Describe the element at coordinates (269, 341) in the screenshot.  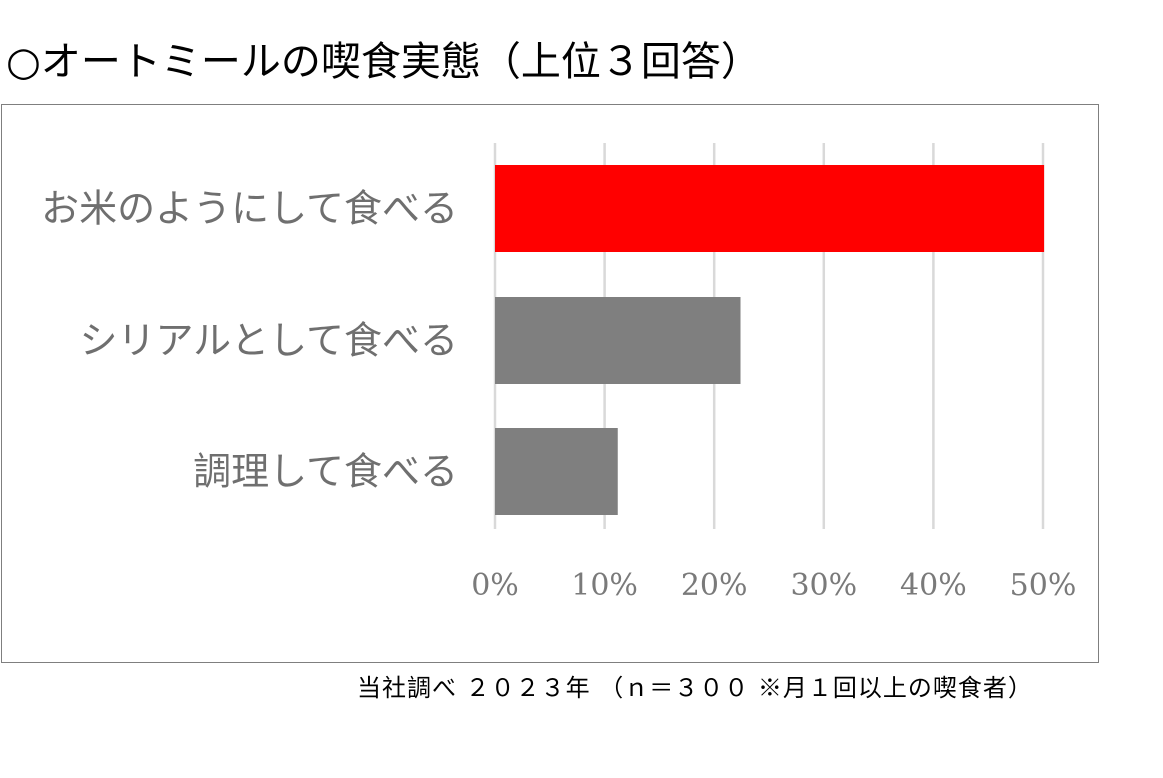
I see `category-label: シリアルとして食べる` at that location.